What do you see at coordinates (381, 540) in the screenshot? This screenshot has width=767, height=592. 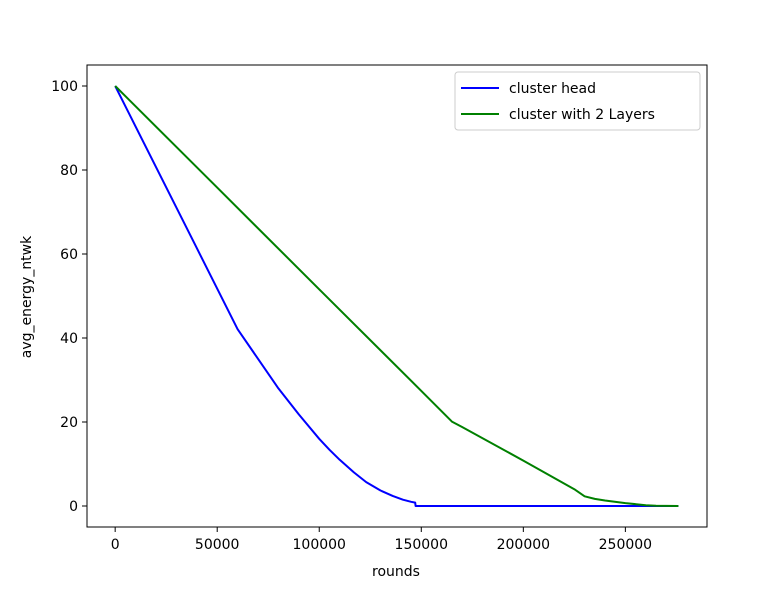 I see `x-axis: 0 50000 100000 150000 200000 250000` at bounding box center [381, 540].